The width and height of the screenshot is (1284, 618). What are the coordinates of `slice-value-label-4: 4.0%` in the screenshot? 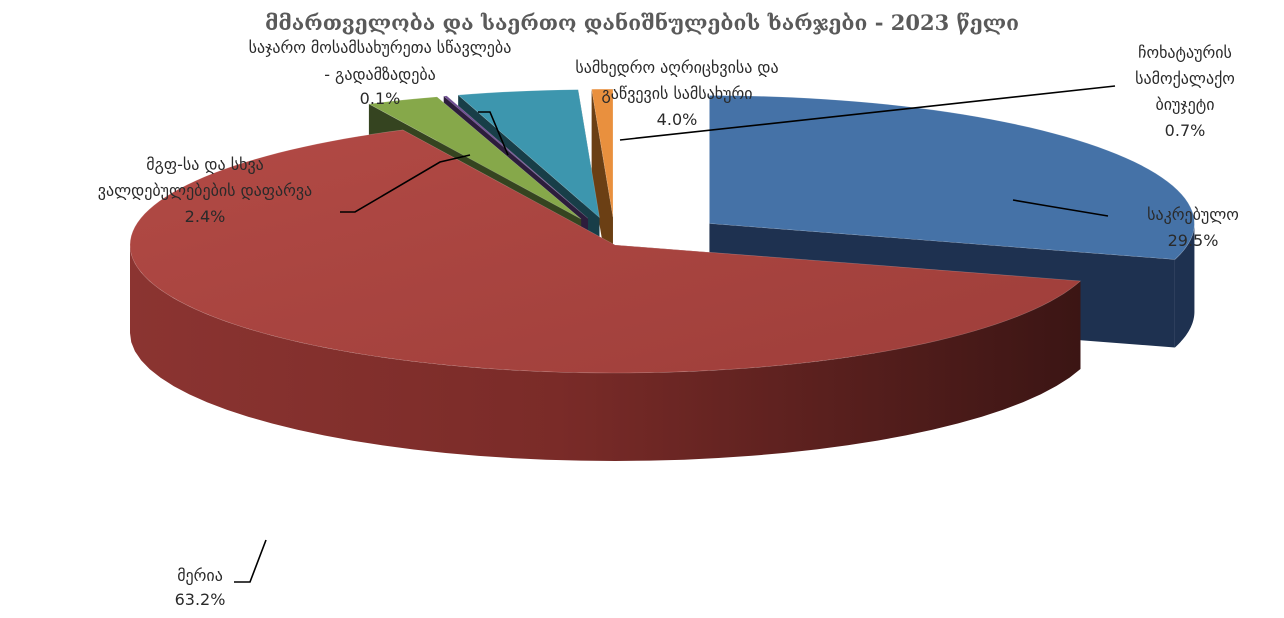 It's located at (677, 119).